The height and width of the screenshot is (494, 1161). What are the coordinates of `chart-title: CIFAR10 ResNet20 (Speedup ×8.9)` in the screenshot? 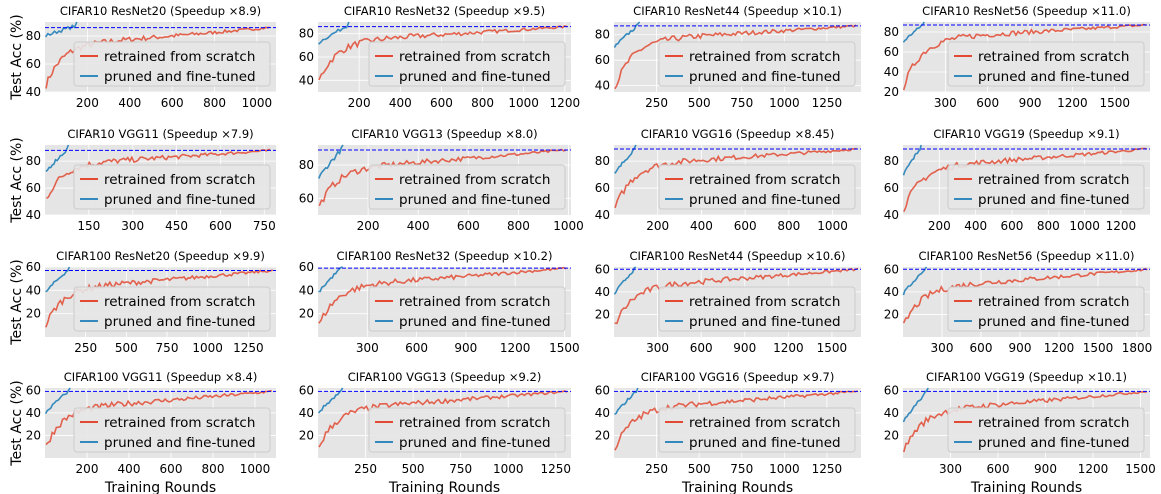 It's located at (160, 11).